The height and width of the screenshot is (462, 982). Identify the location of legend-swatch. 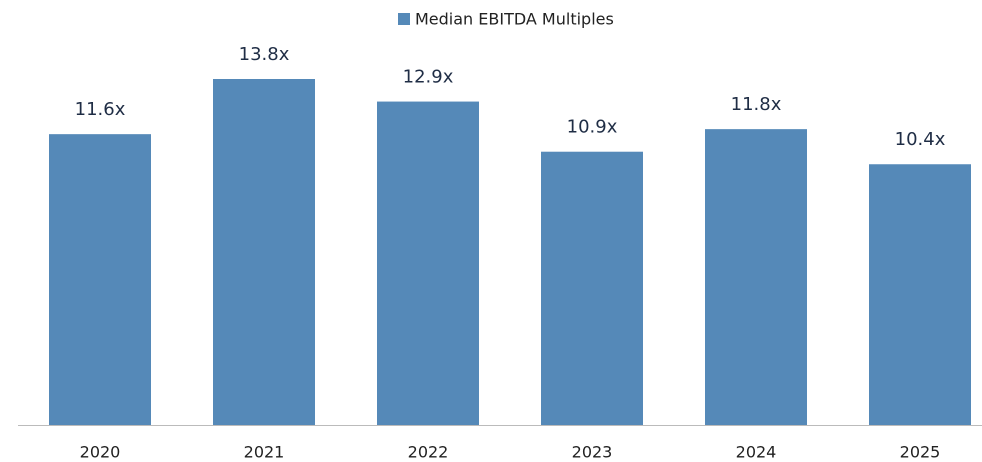
(404, 19).